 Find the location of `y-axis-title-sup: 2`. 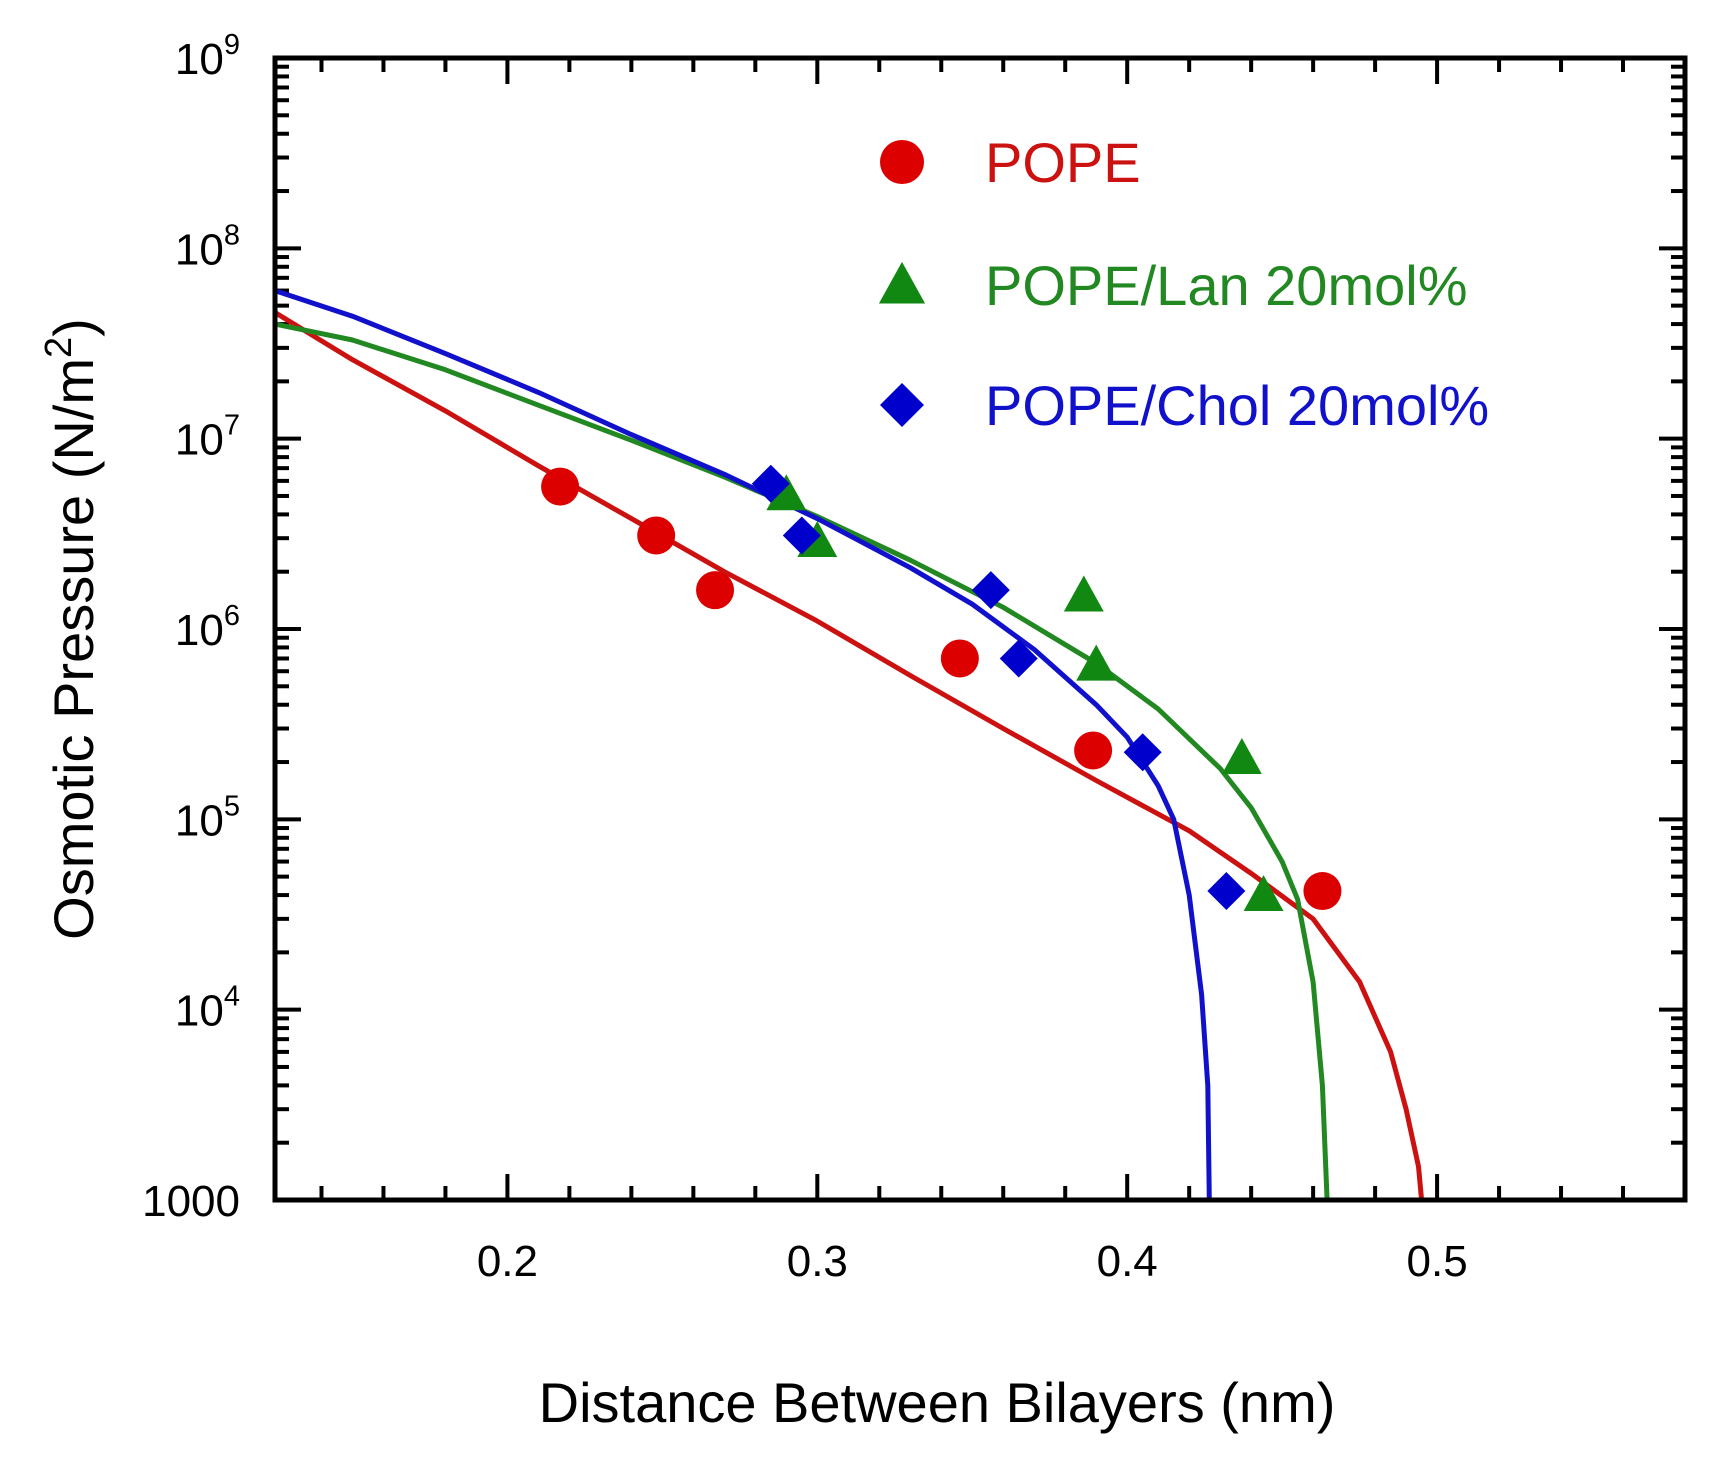

y-axis-title-sup: 2 is located at coordinates (59, 347).